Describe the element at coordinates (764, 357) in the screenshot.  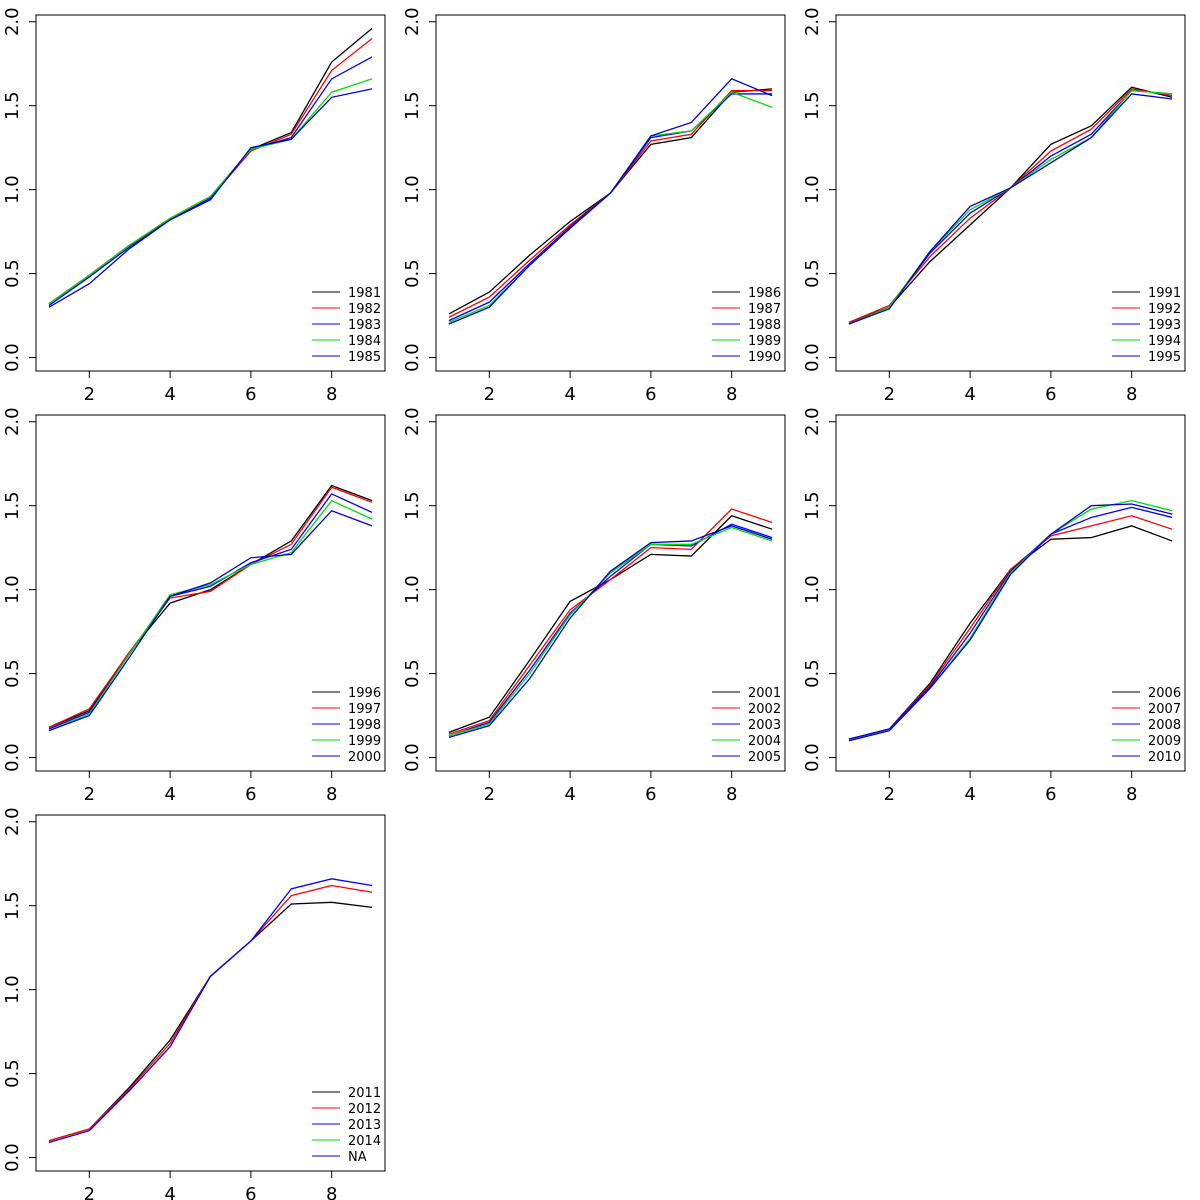
I see `legend-label: 1990` at that location.